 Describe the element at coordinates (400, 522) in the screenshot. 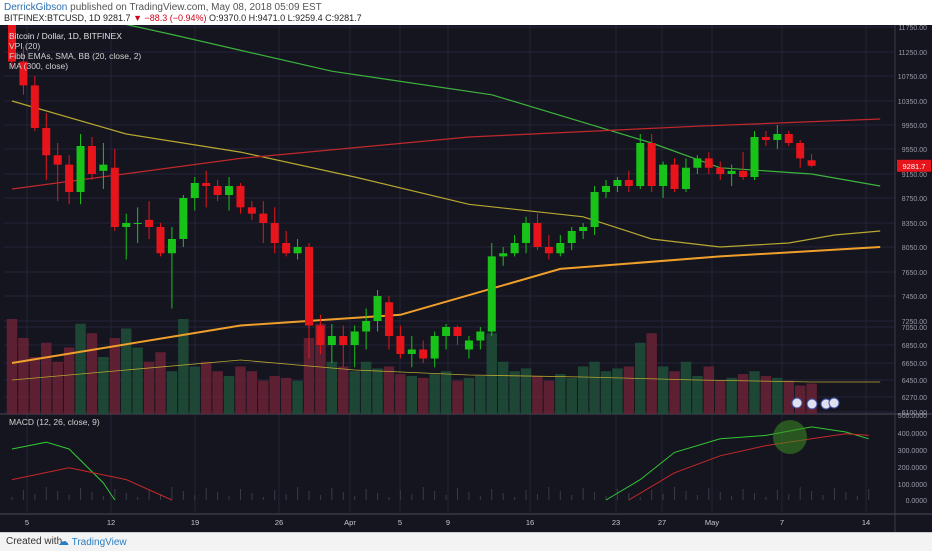

I see `x-tick-label: 5` at that location.